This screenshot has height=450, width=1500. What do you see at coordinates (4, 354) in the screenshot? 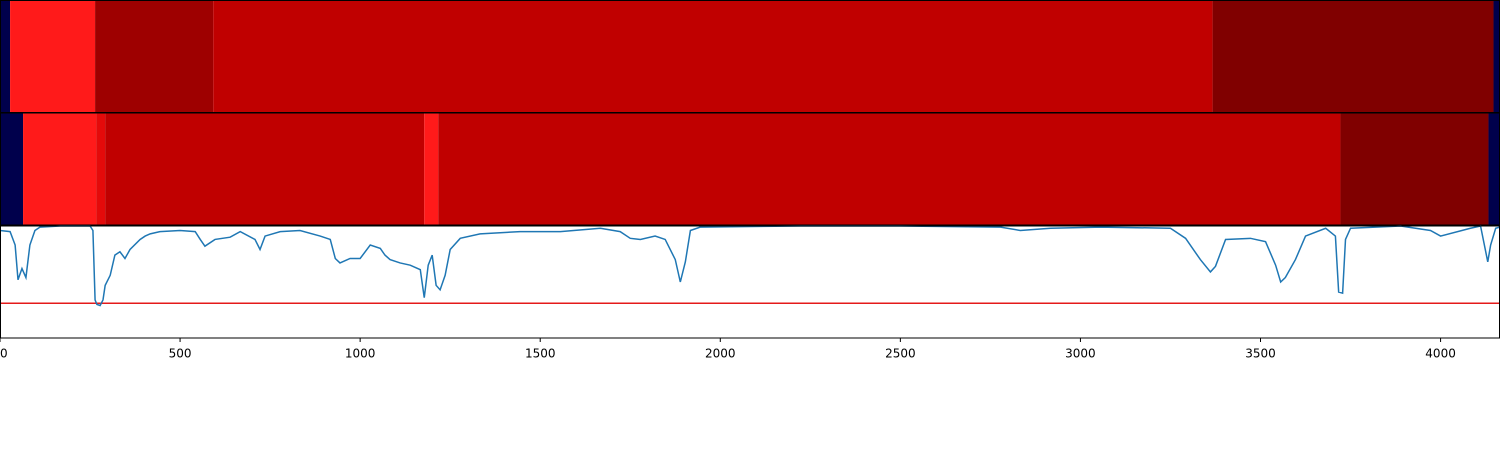
I see `x-tick-label: 0` at bounding box center [4, 354].